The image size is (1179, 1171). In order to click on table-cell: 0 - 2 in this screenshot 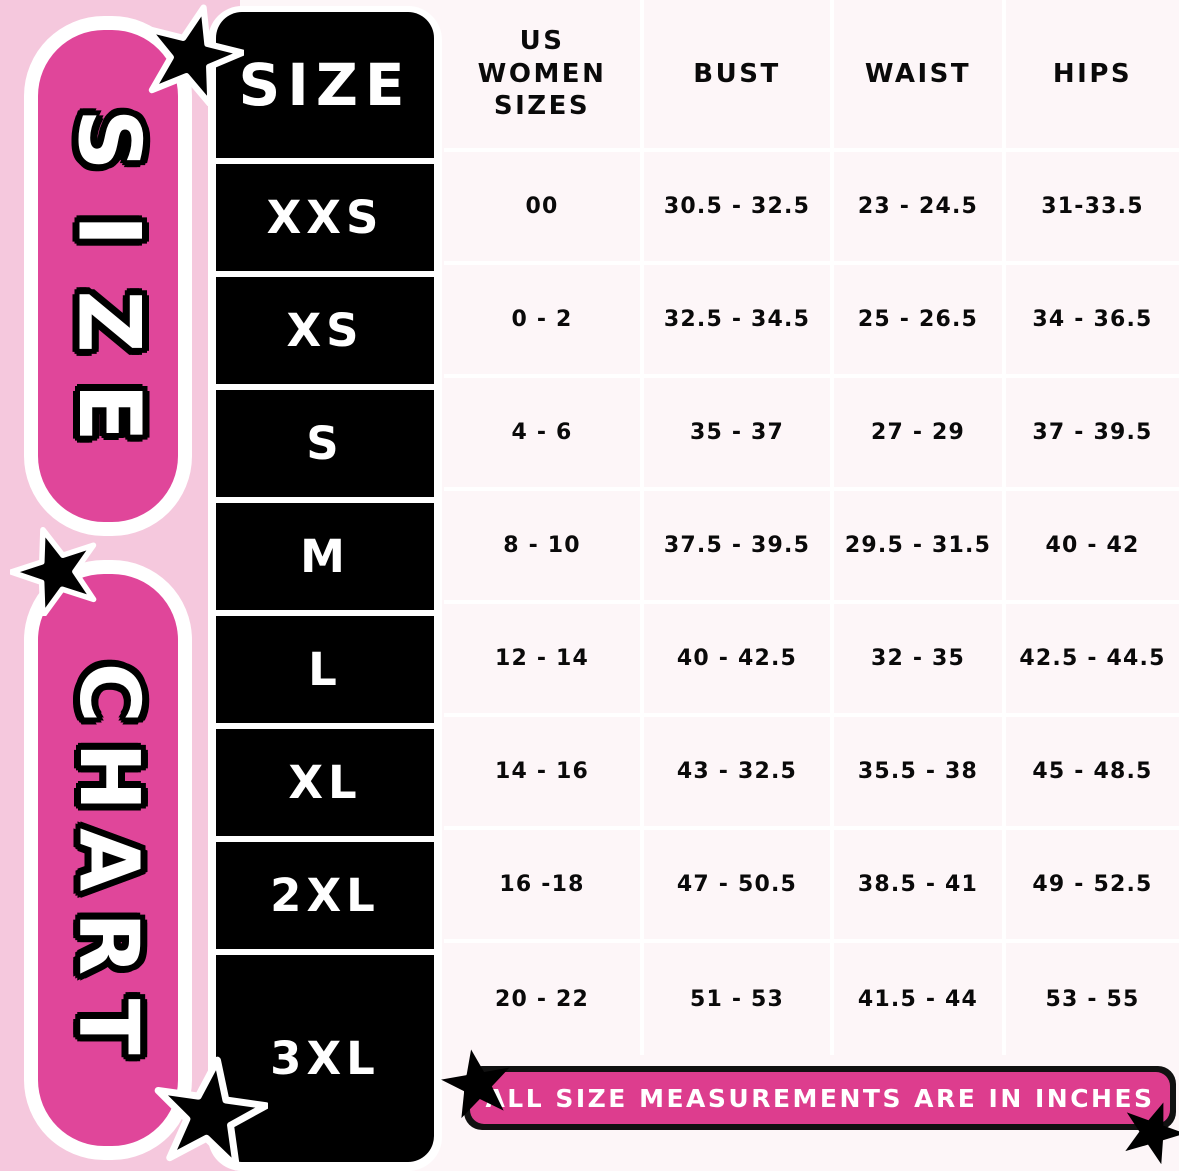, I will do `click(542, 321)`.